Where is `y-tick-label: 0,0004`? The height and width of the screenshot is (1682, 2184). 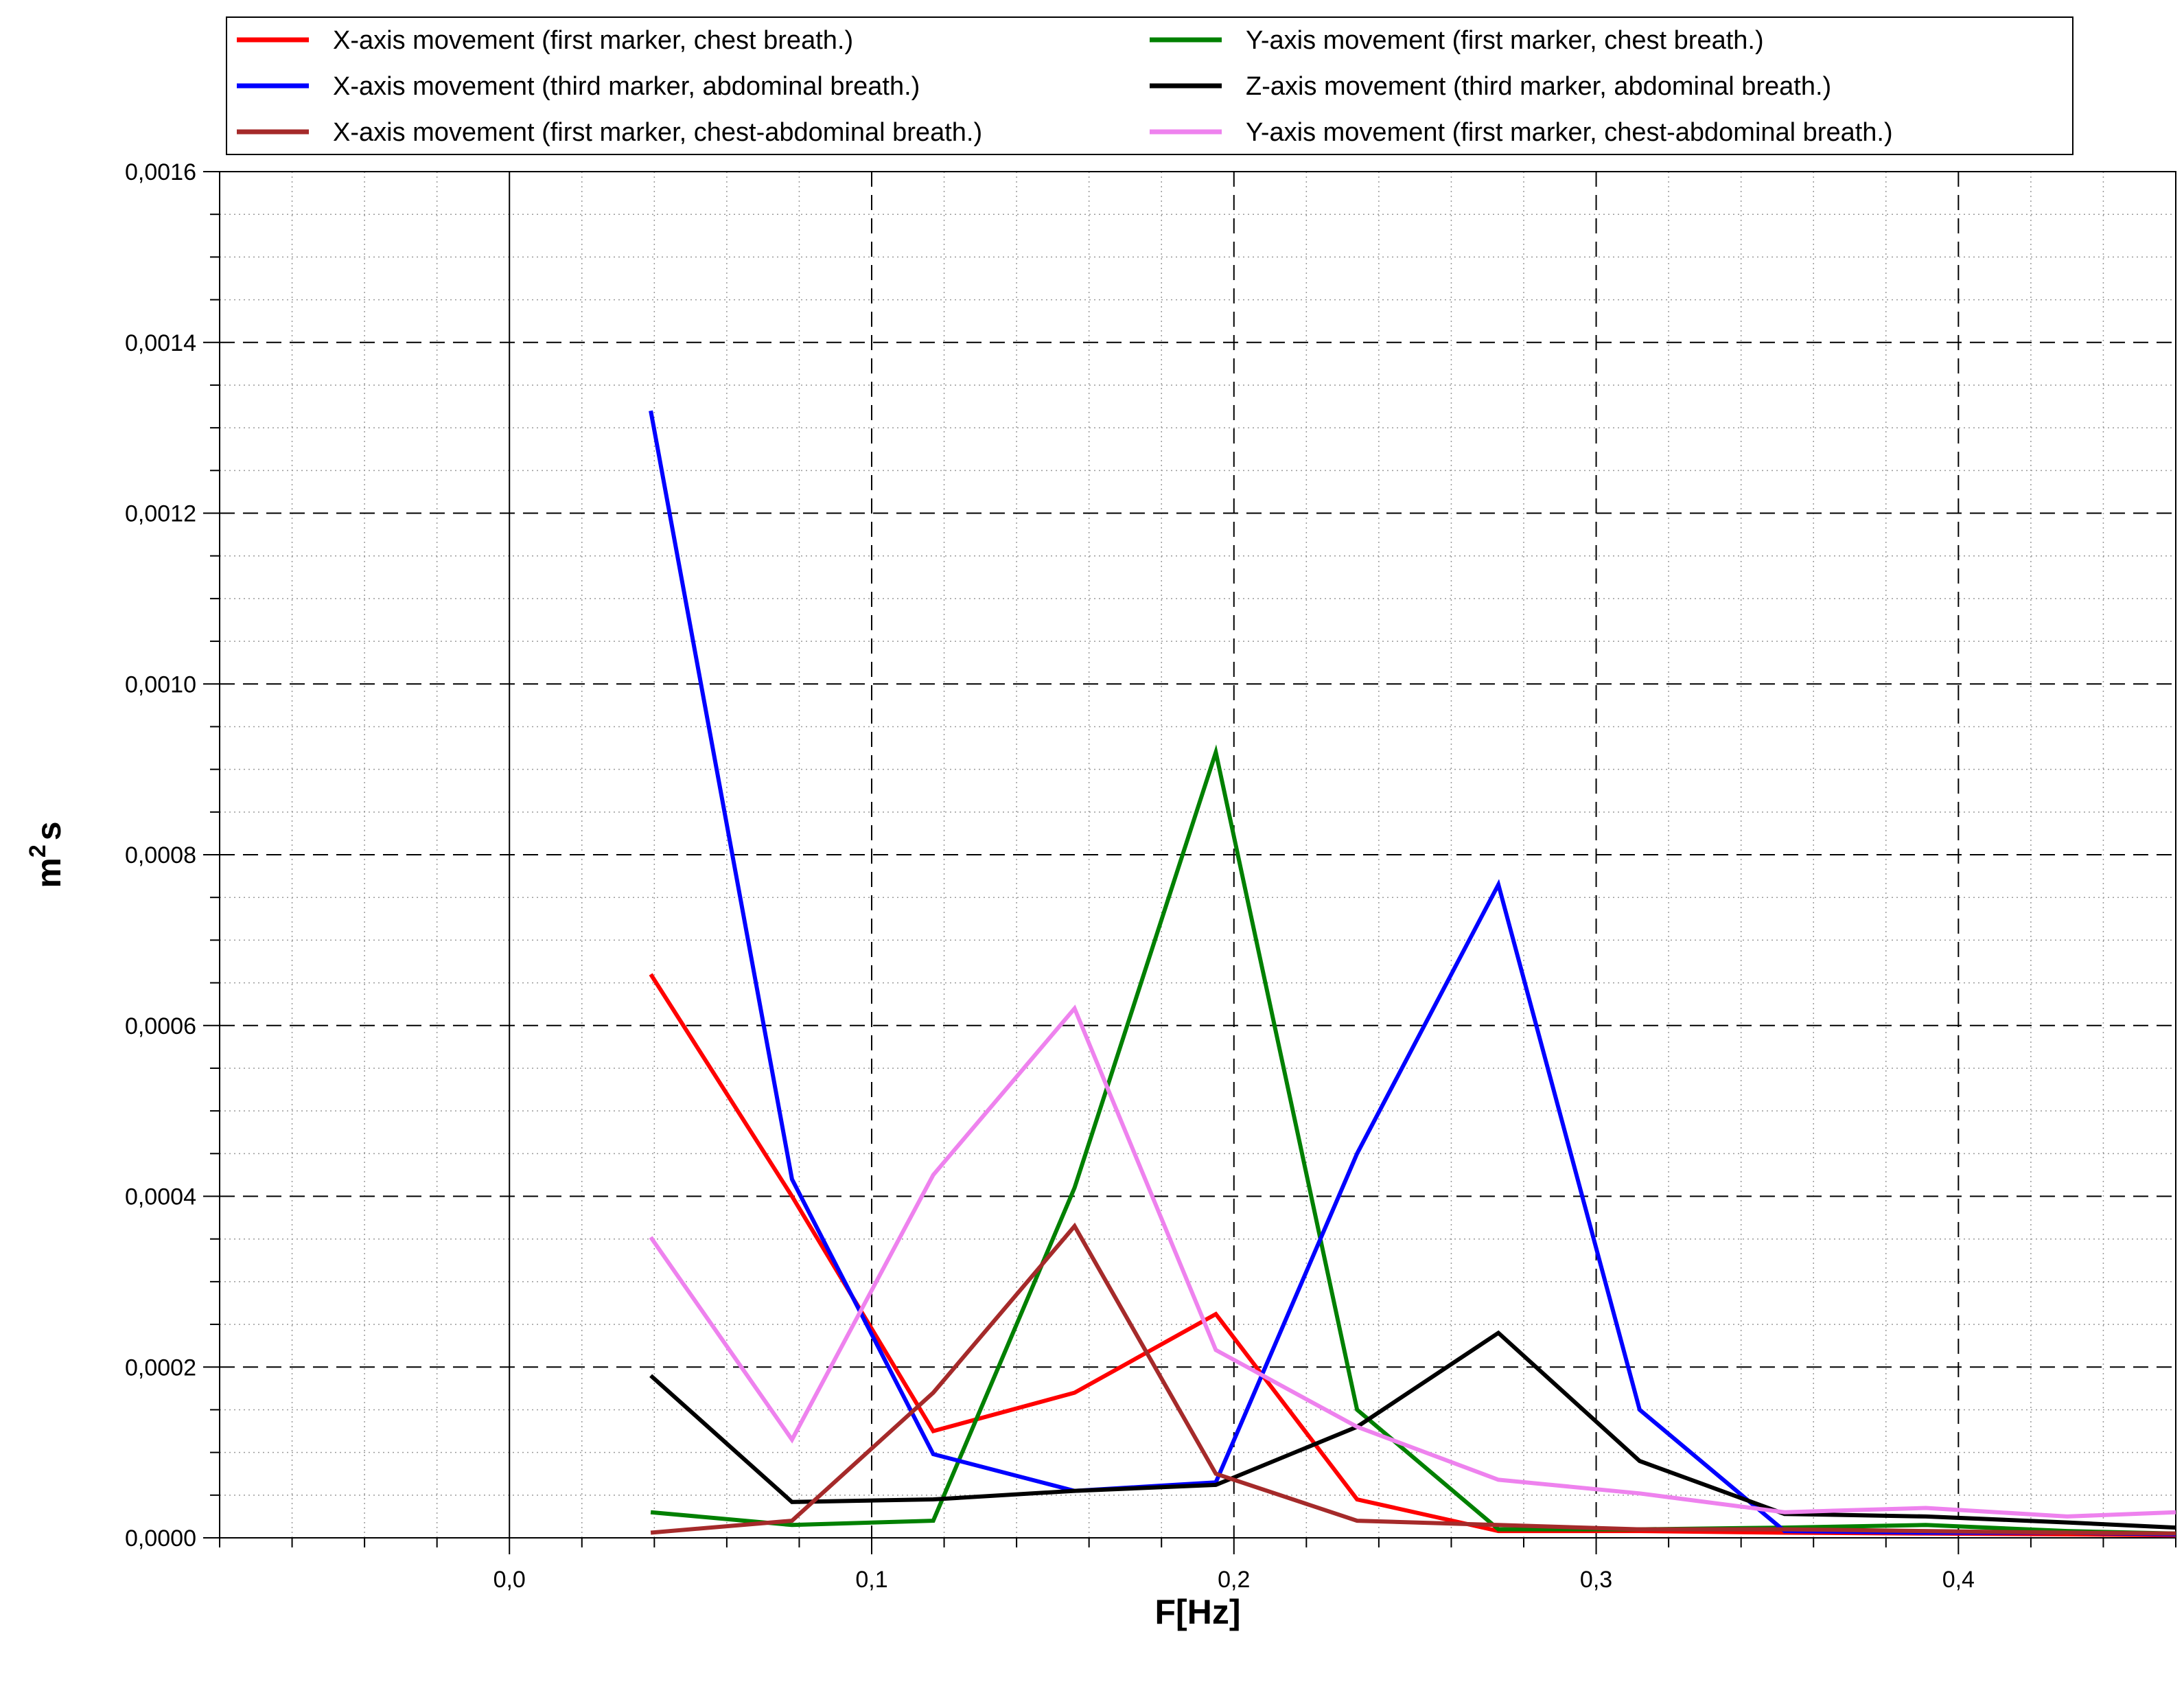
y-tick-label: 0,0004 is located at coordinates (160, 1197).